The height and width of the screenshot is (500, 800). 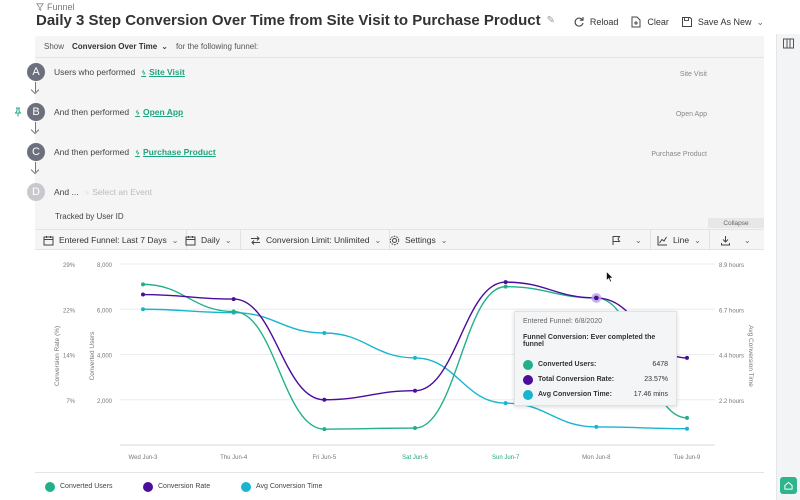 What do you see at coordinates (596, 298) in the screenshot?
I see `highlight-point` at bounding box center [596, 298].